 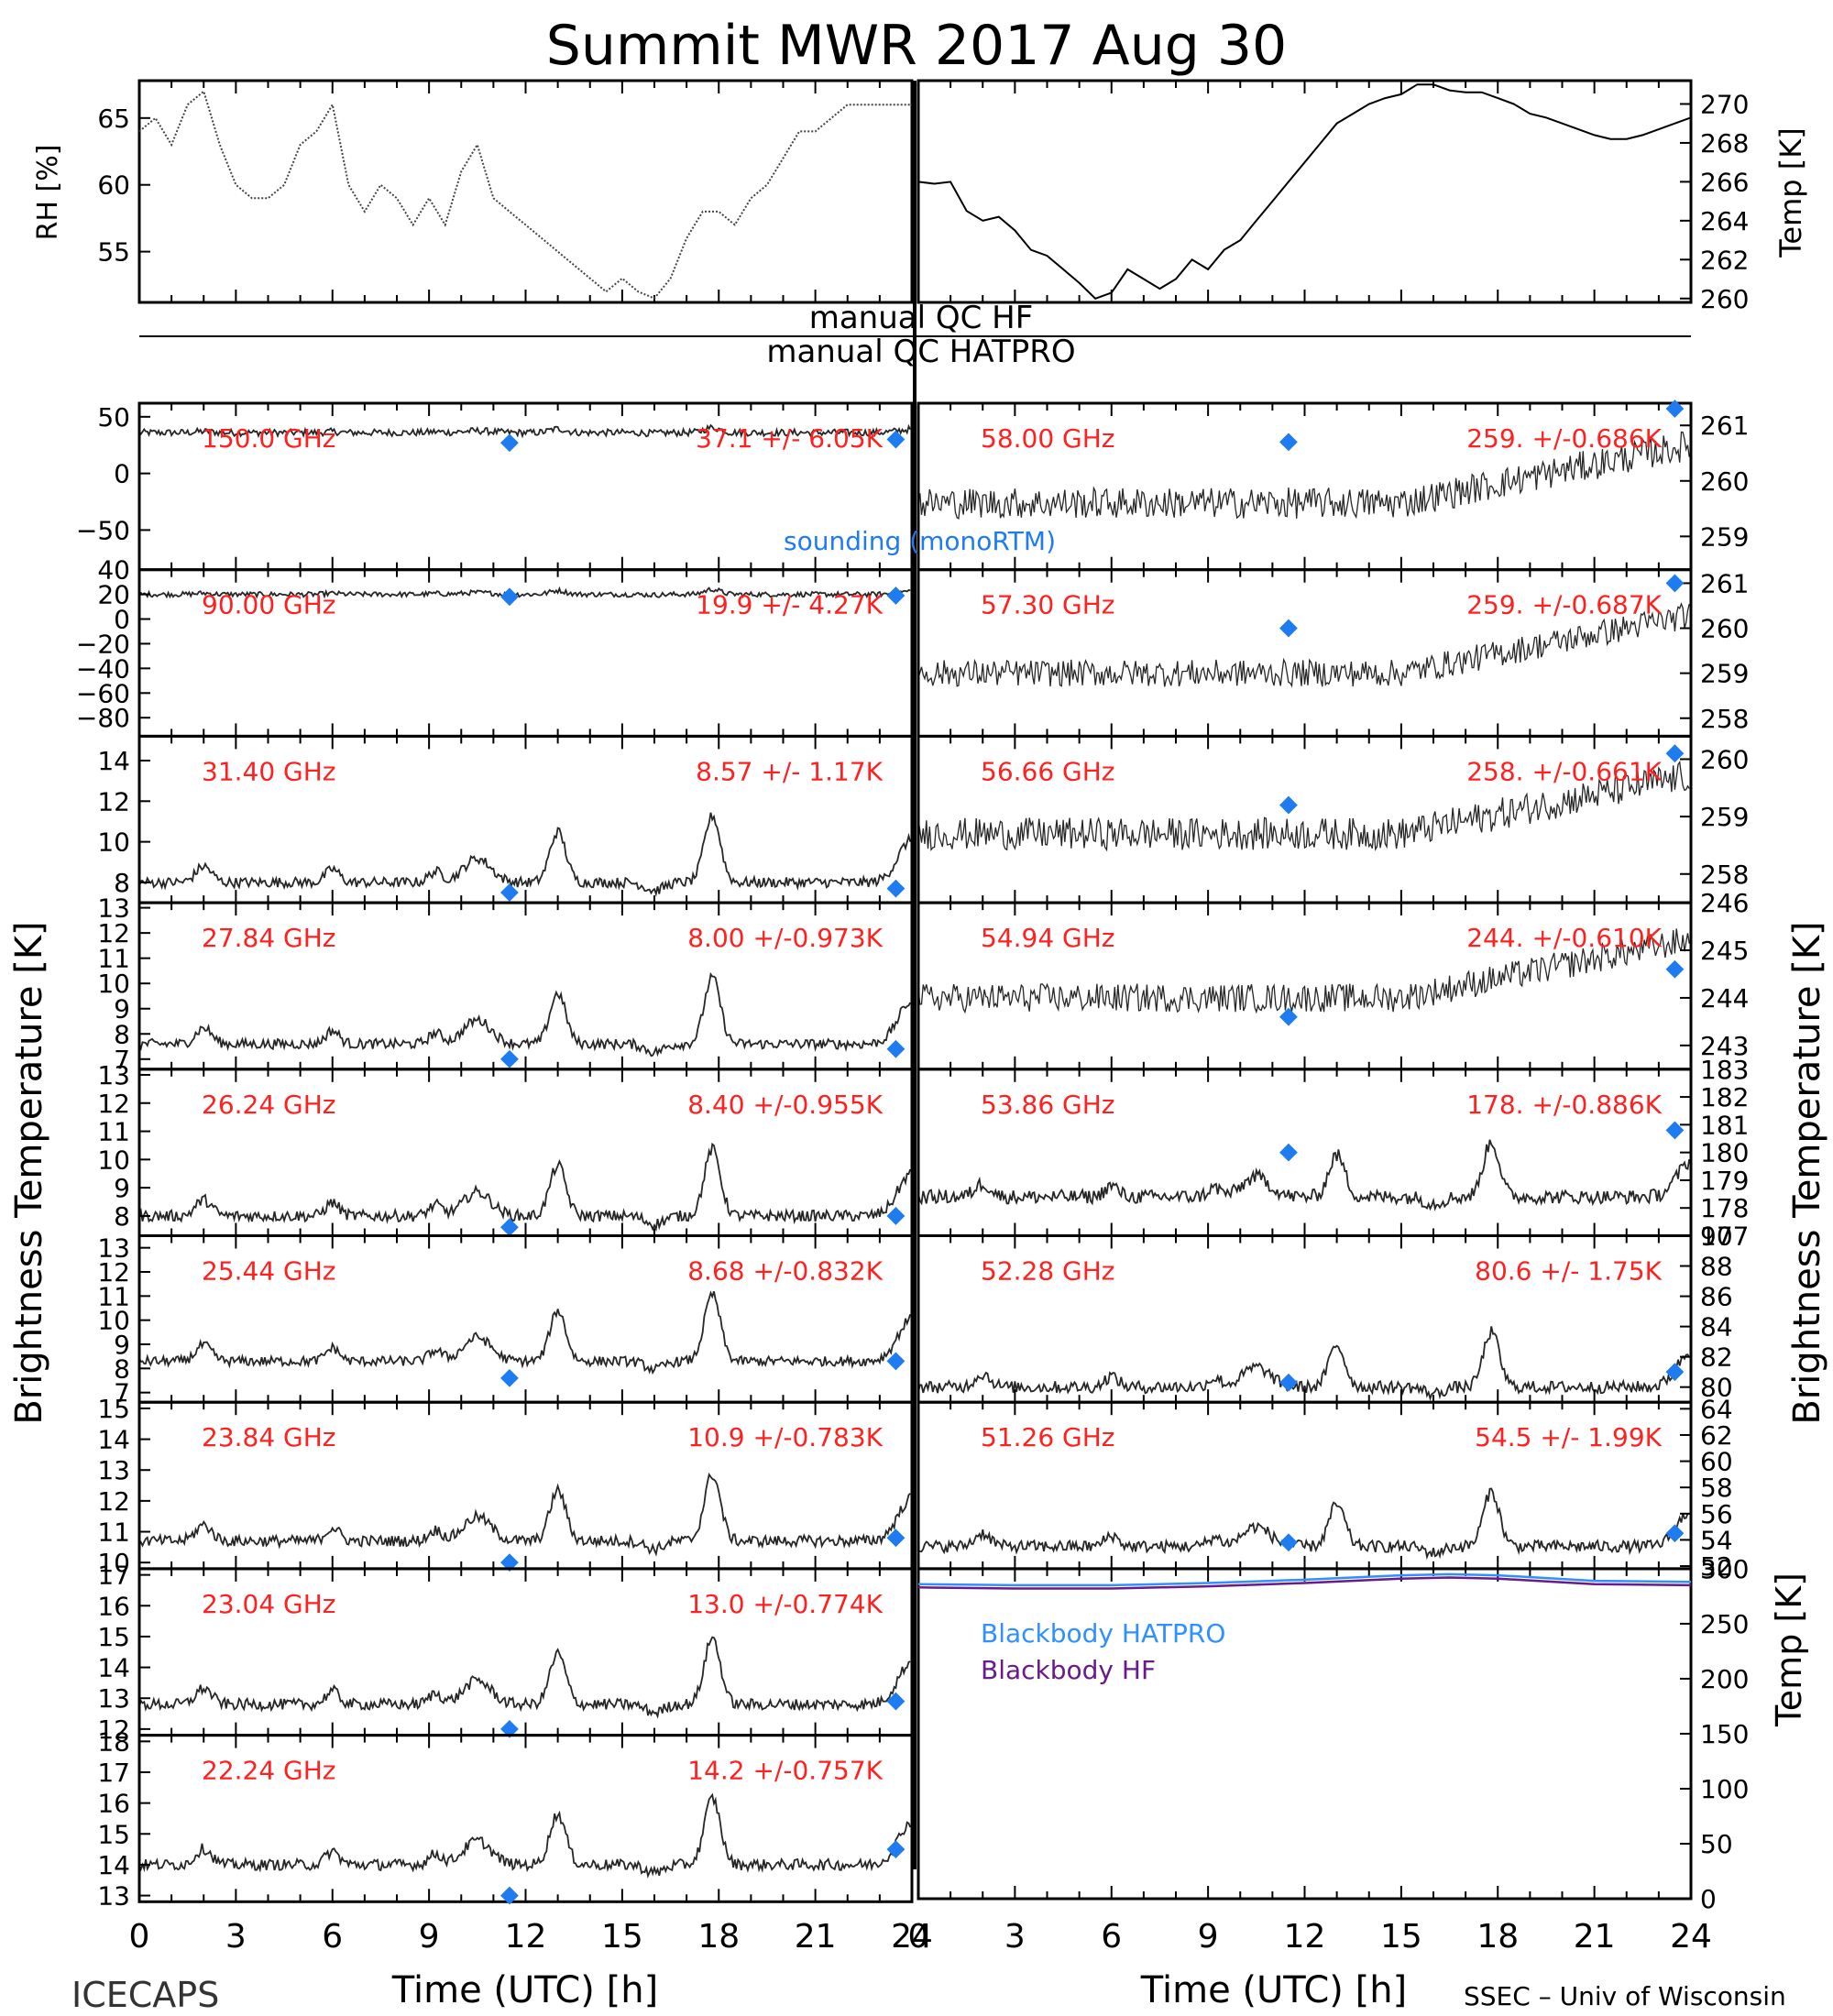 What do you see at coordinates (912, 1937) in the screenshot?
I see `x-tick-label-left: 24` at bounding box center [912, 1937].